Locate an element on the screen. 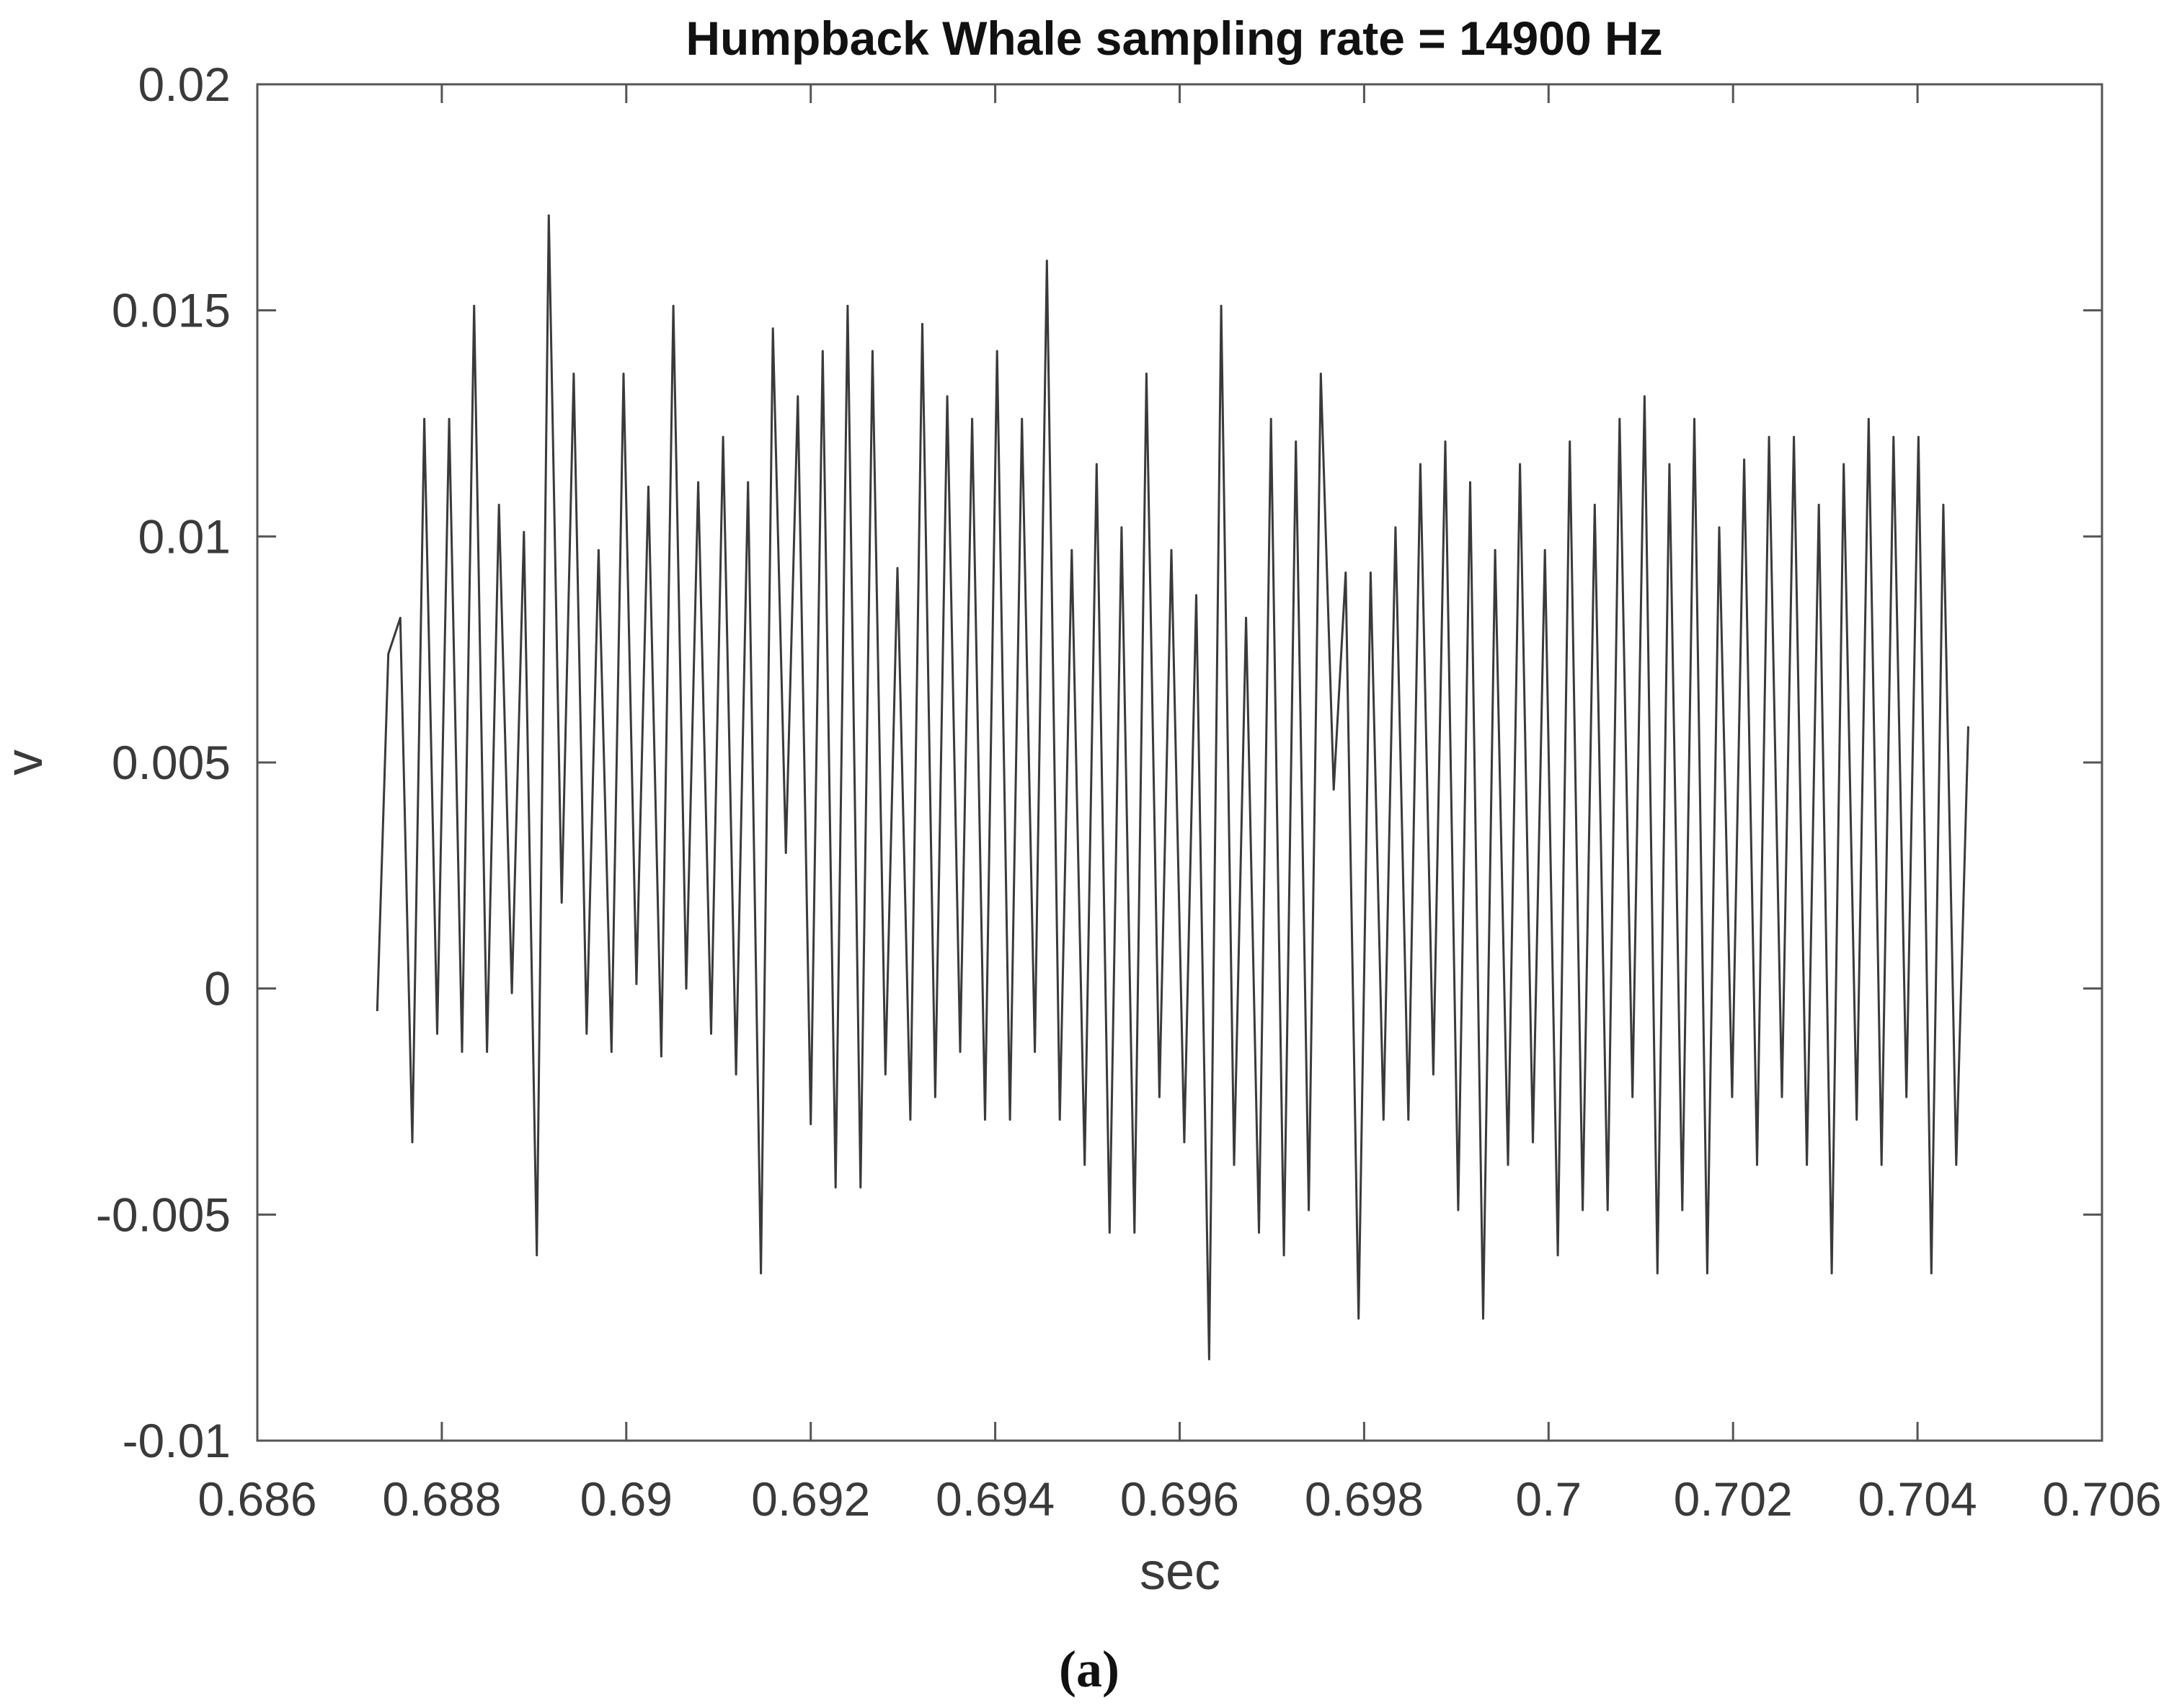 The height and width of the screenshot is (1708, 2182). y-tick-label: 0.005 is located at coordinates (171, 763).